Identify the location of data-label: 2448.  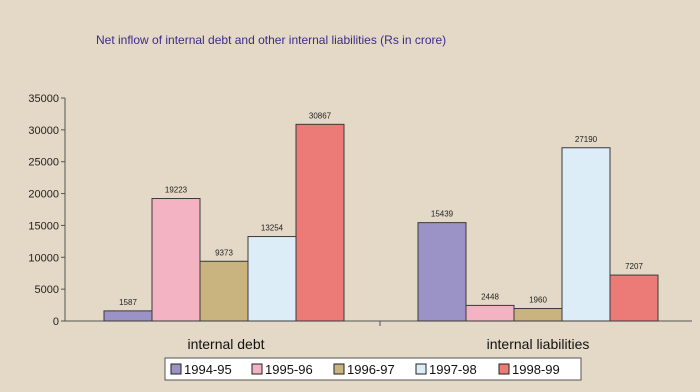
(490, 296).